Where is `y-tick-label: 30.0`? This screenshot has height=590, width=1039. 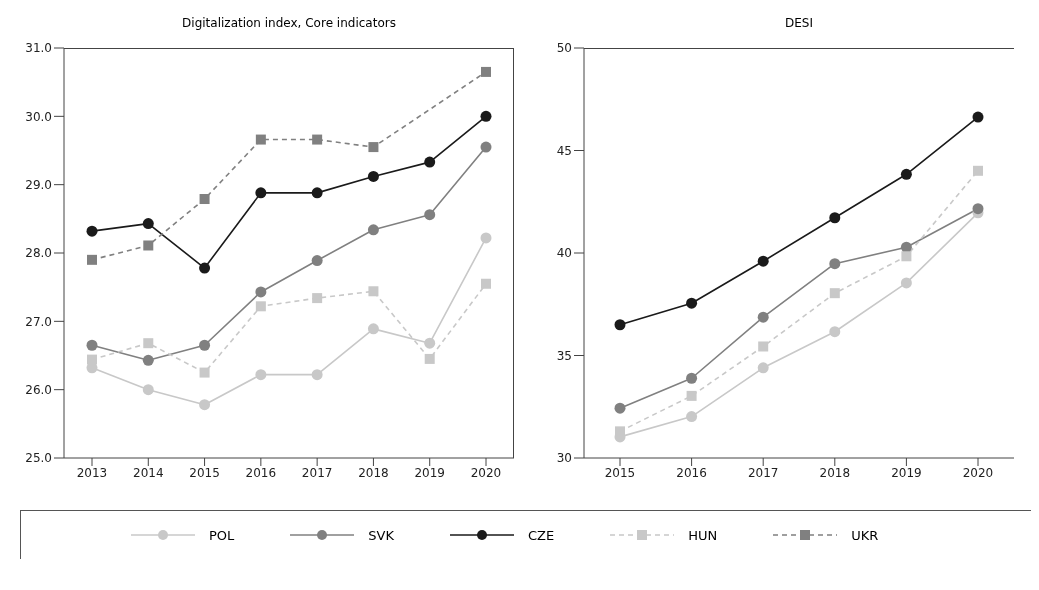 y-tick-label: 30.0 is located at coordinates (38, 116).